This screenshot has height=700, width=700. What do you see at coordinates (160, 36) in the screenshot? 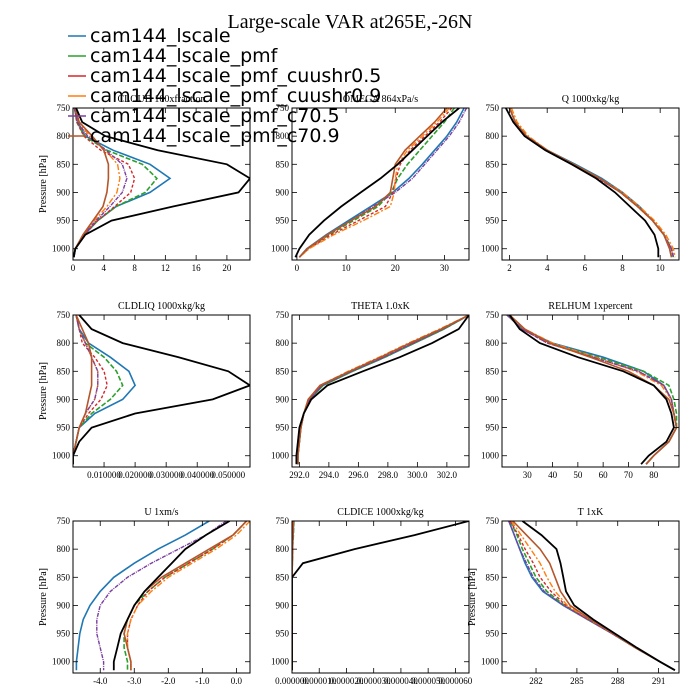
I see `legend-label-0: cam144_lscale` at bounding box center [160, 36].